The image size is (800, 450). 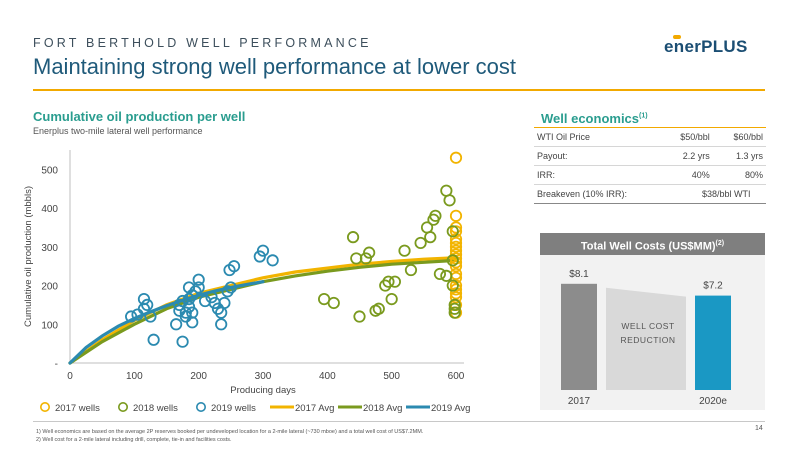 I want to click on x-axis-label: Producing days, so click(x=263, y=390).